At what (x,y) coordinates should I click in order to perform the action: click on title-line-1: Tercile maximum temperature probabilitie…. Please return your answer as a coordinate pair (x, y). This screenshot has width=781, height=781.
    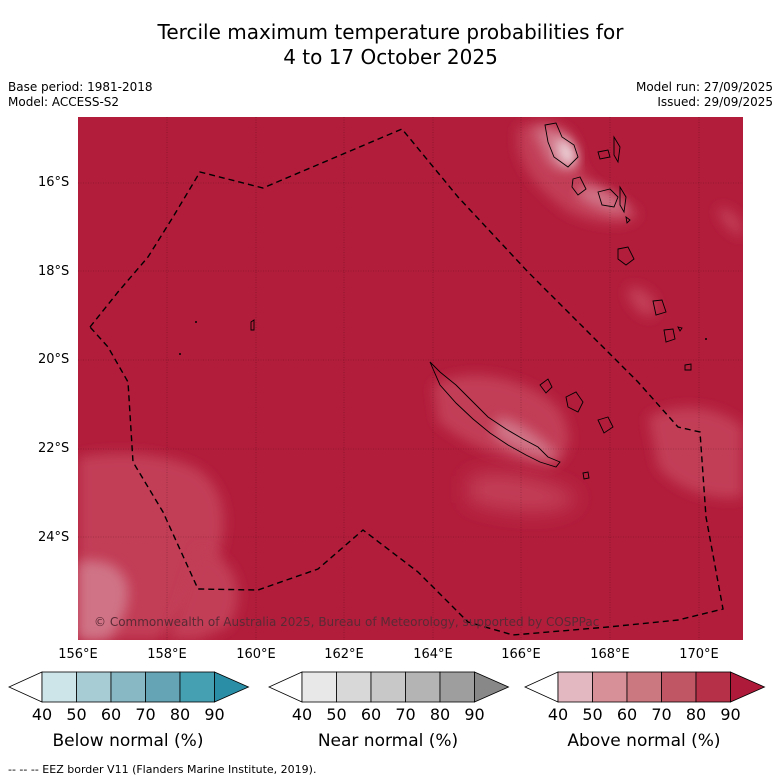
    Looking at the image, I should click on (390, 32).